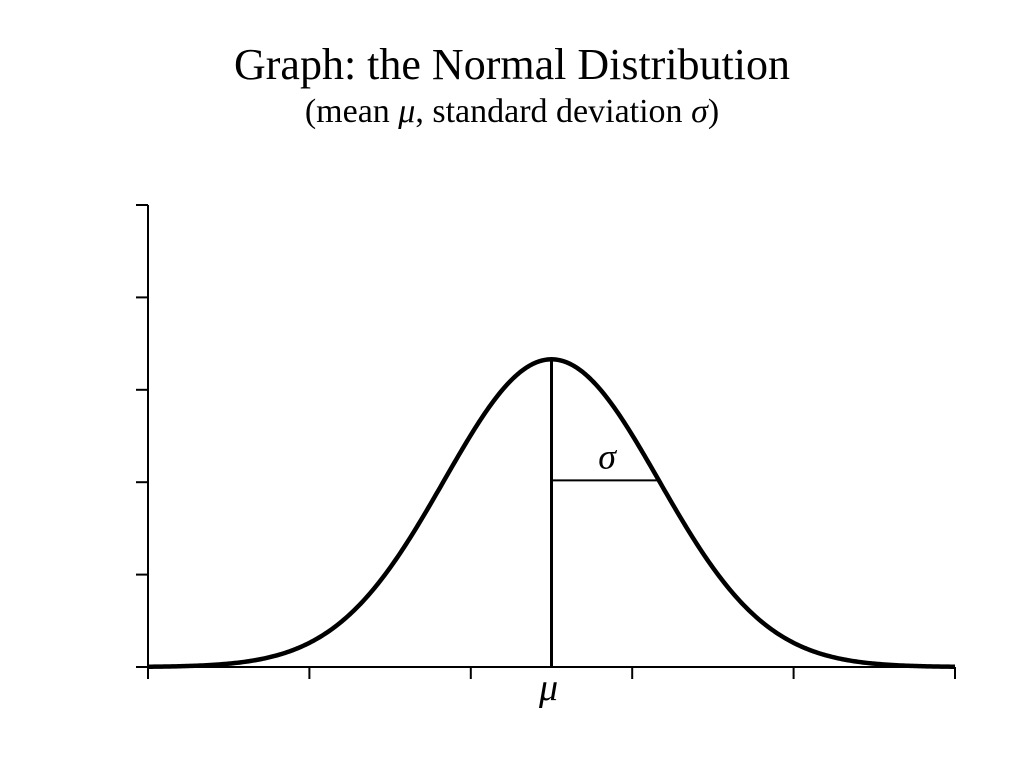  What do you see at coordinates (351, 111) in the screenshot?
I see `subtitle-prefix: (mean` at bounding box center [351, 111].